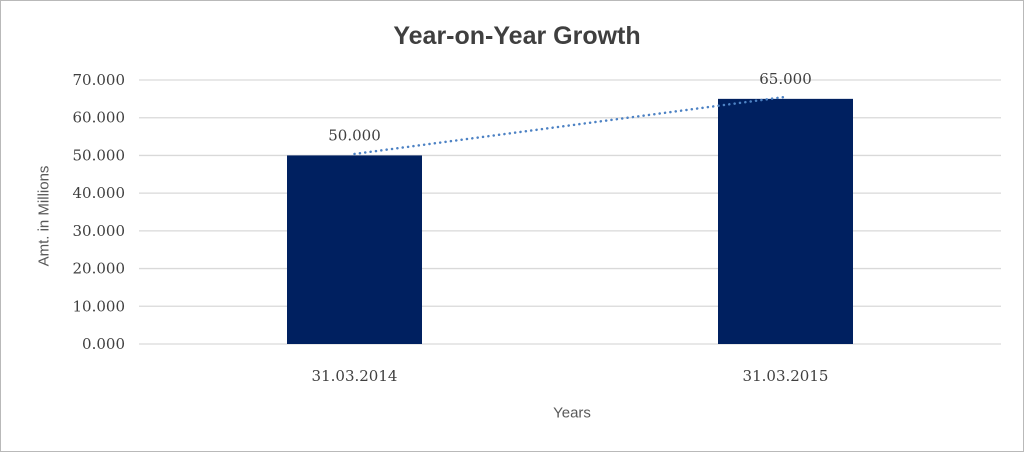 The width and height of the screenshot is (1024, 452). I want to click on y-tick-label: 40.000, so click(99, 193).